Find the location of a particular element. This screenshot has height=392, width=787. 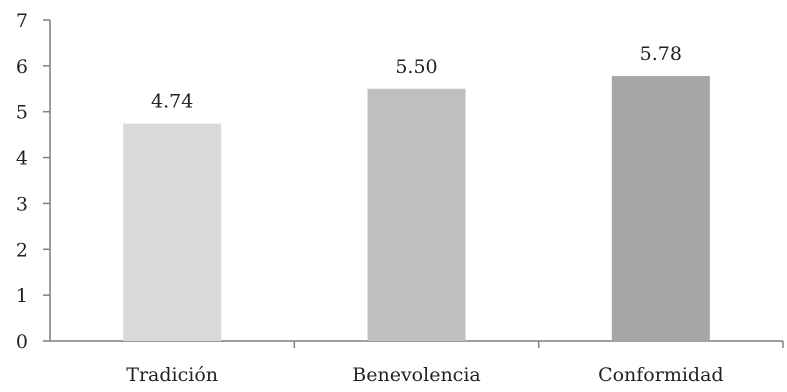

y-tick-label-3: 3 is located at coordinates (22, 204).